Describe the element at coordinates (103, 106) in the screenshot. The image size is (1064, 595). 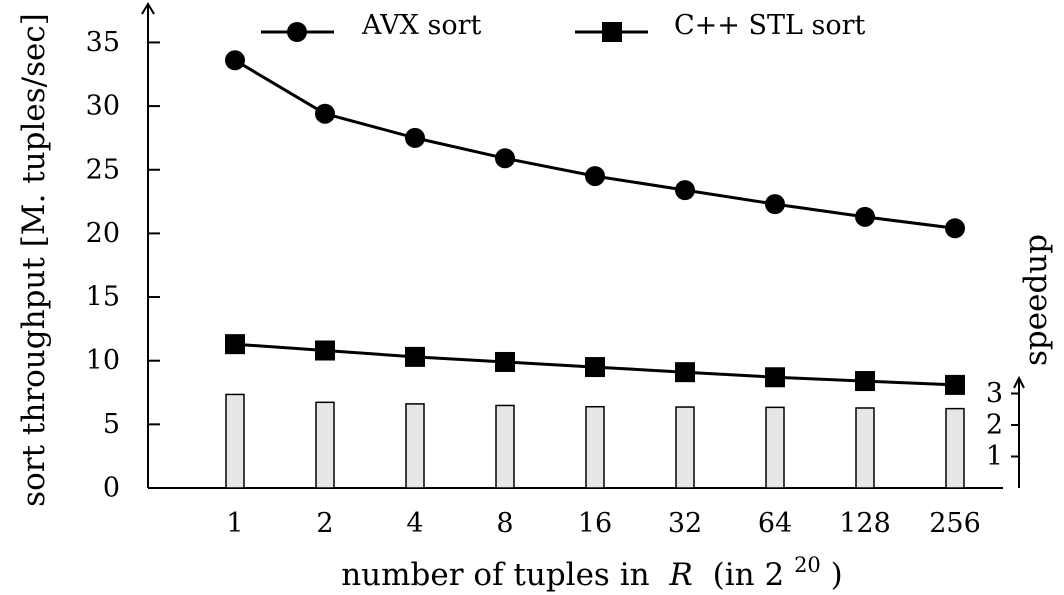
I see `y-tick-label: 30` at that location.